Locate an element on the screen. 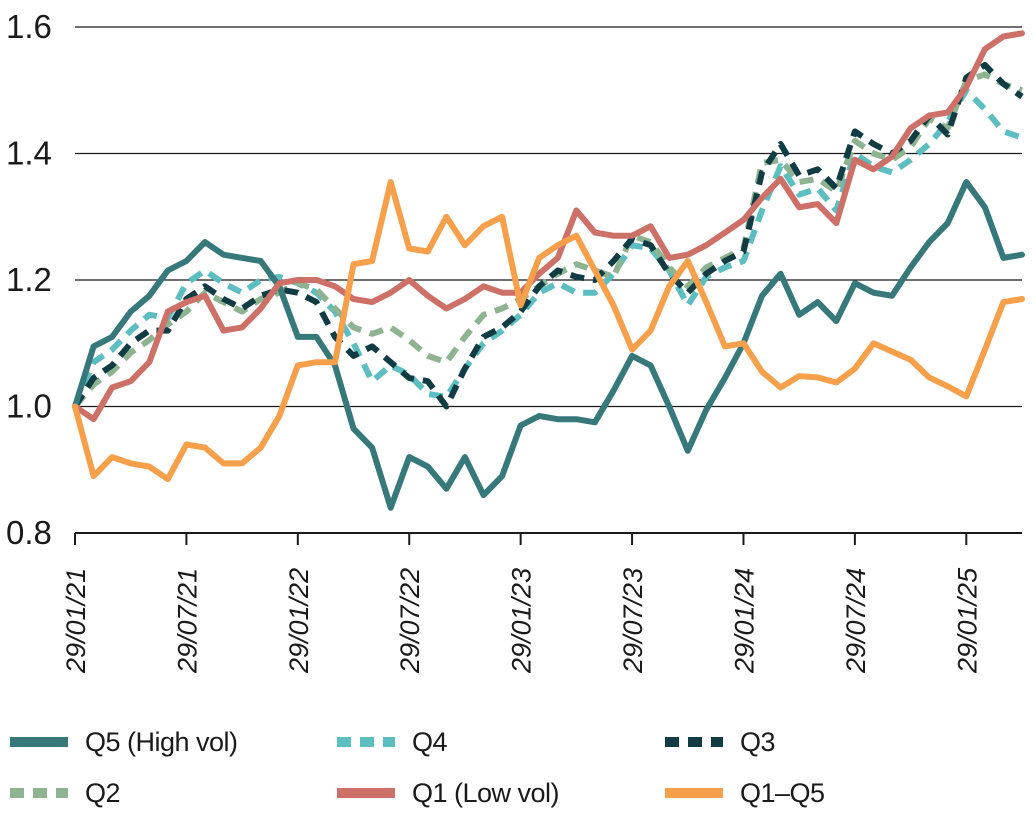  x-tick-label: 29/01/24 is located at coordinates (744, 621).